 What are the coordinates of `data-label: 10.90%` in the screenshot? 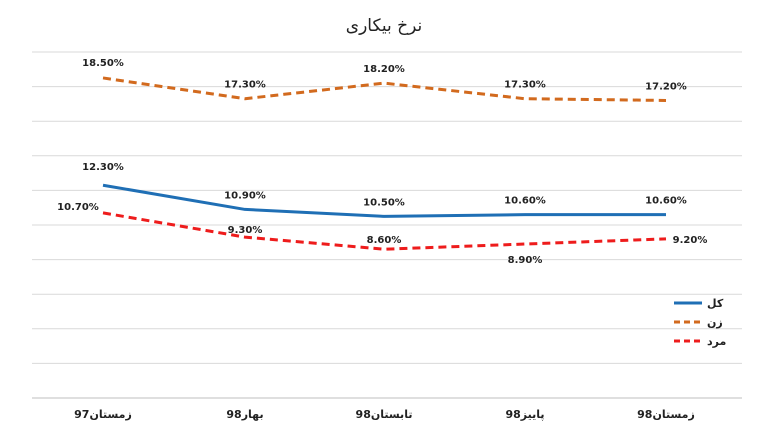 It's located at (245, 195).